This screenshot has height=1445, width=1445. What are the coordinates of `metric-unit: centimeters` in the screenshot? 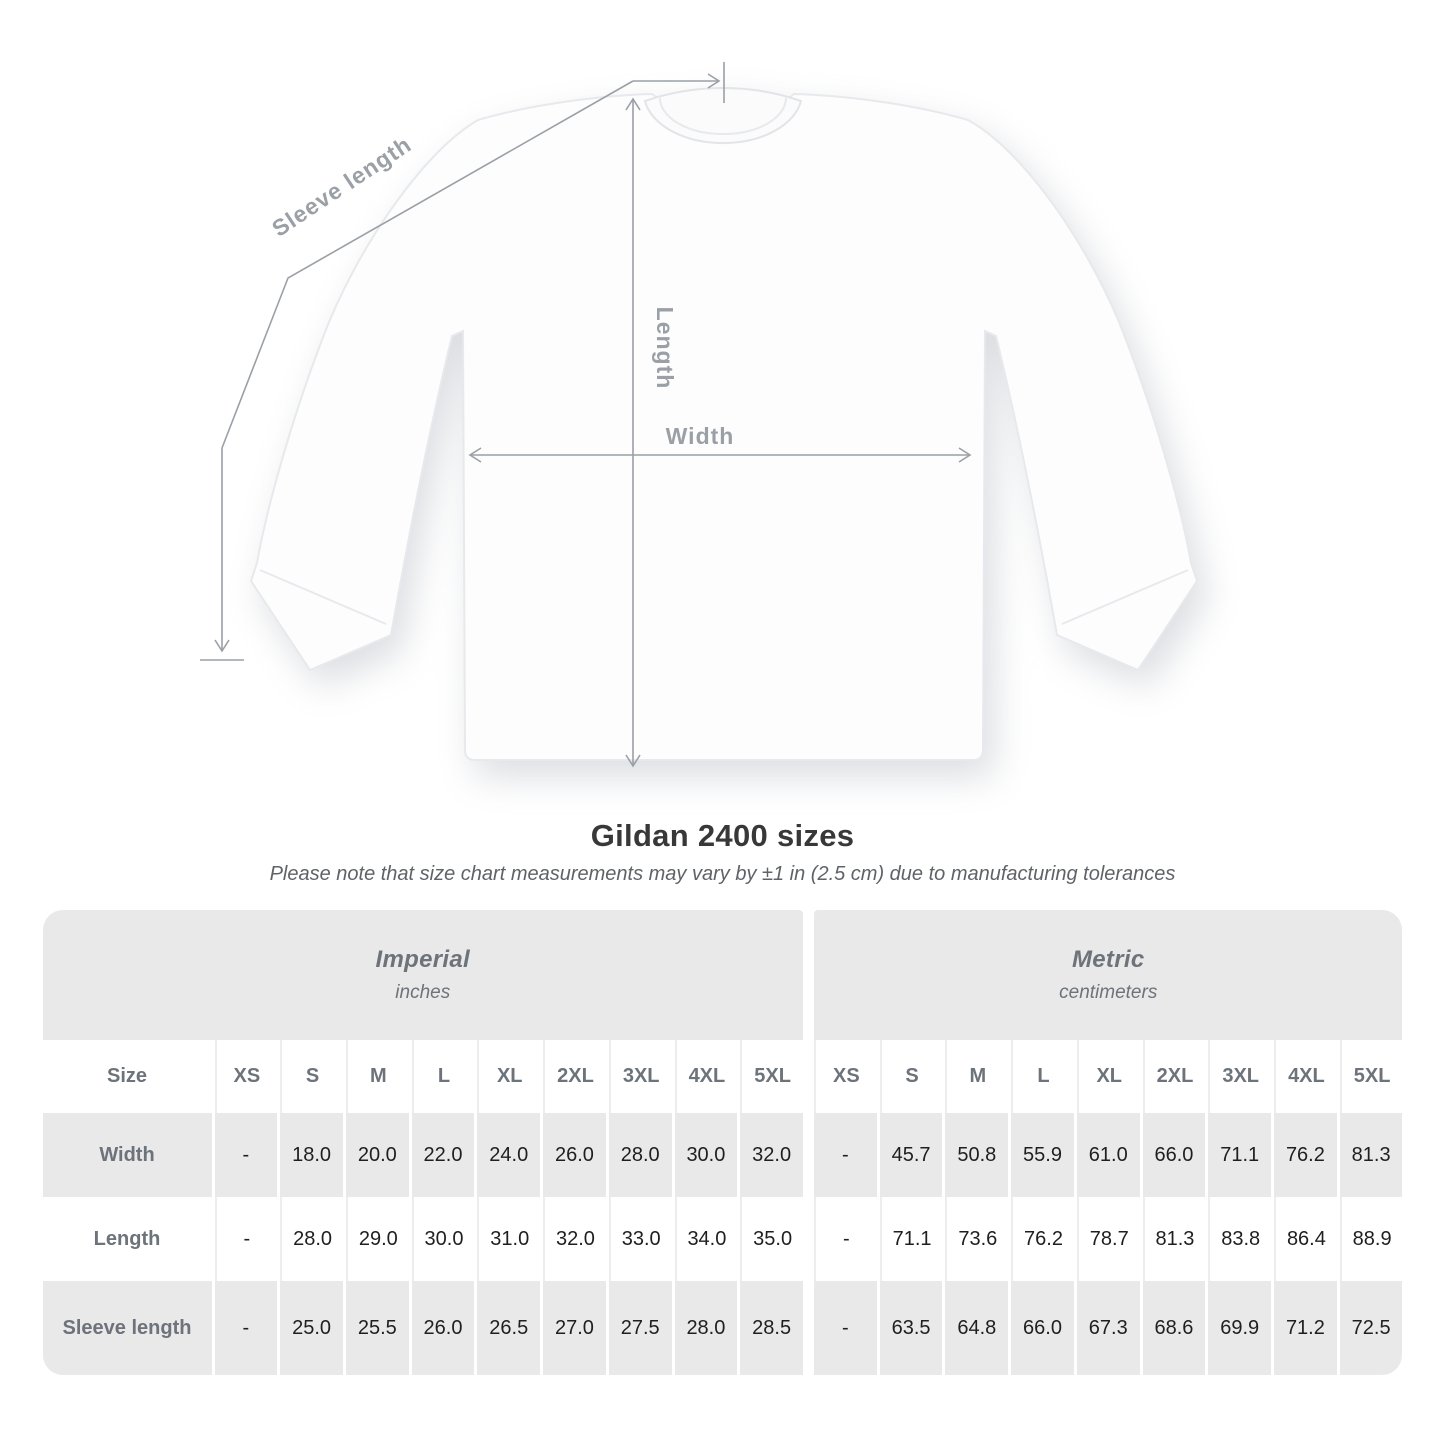 It's located at (1108, 992).